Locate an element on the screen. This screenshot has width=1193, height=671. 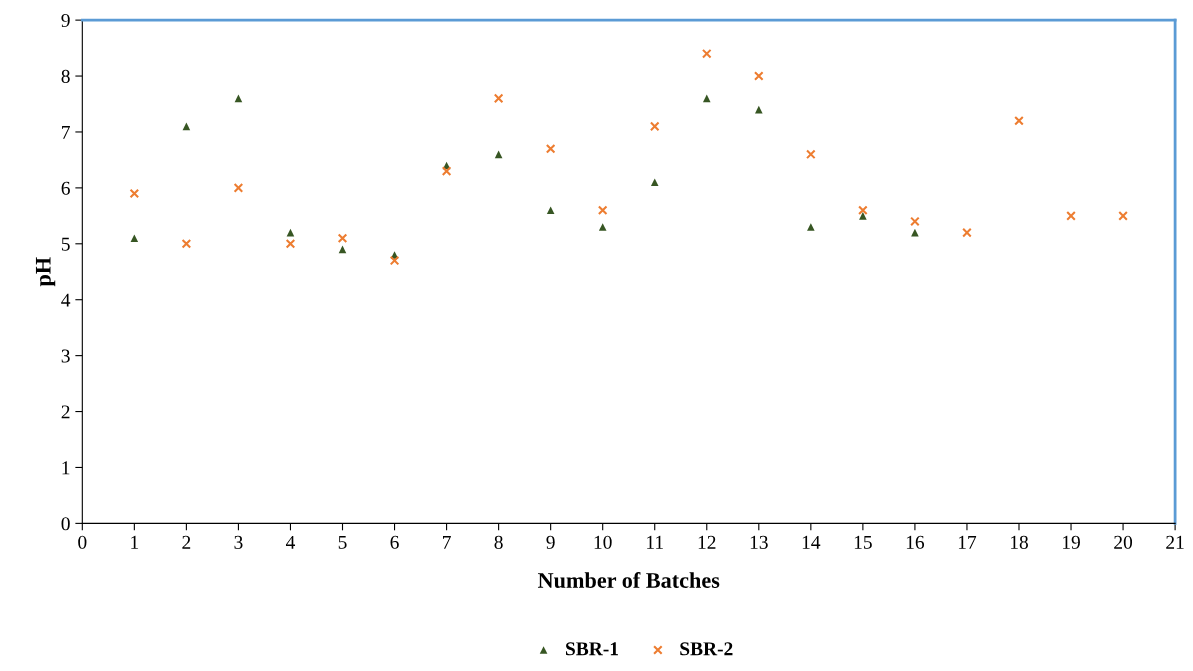
y-tick-label: 3 is located at coordinates (65, 356).